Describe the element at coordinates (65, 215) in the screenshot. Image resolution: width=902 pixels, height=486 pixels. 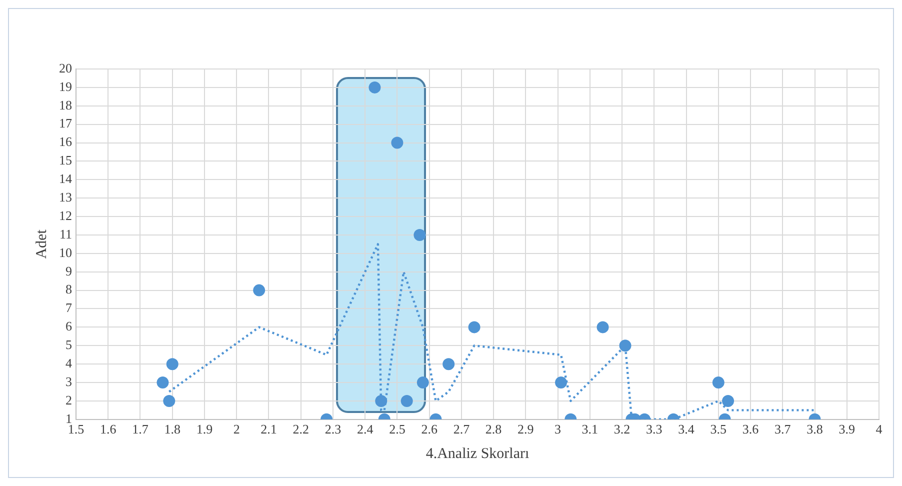
I see `y-tick-label: 12` at that location.